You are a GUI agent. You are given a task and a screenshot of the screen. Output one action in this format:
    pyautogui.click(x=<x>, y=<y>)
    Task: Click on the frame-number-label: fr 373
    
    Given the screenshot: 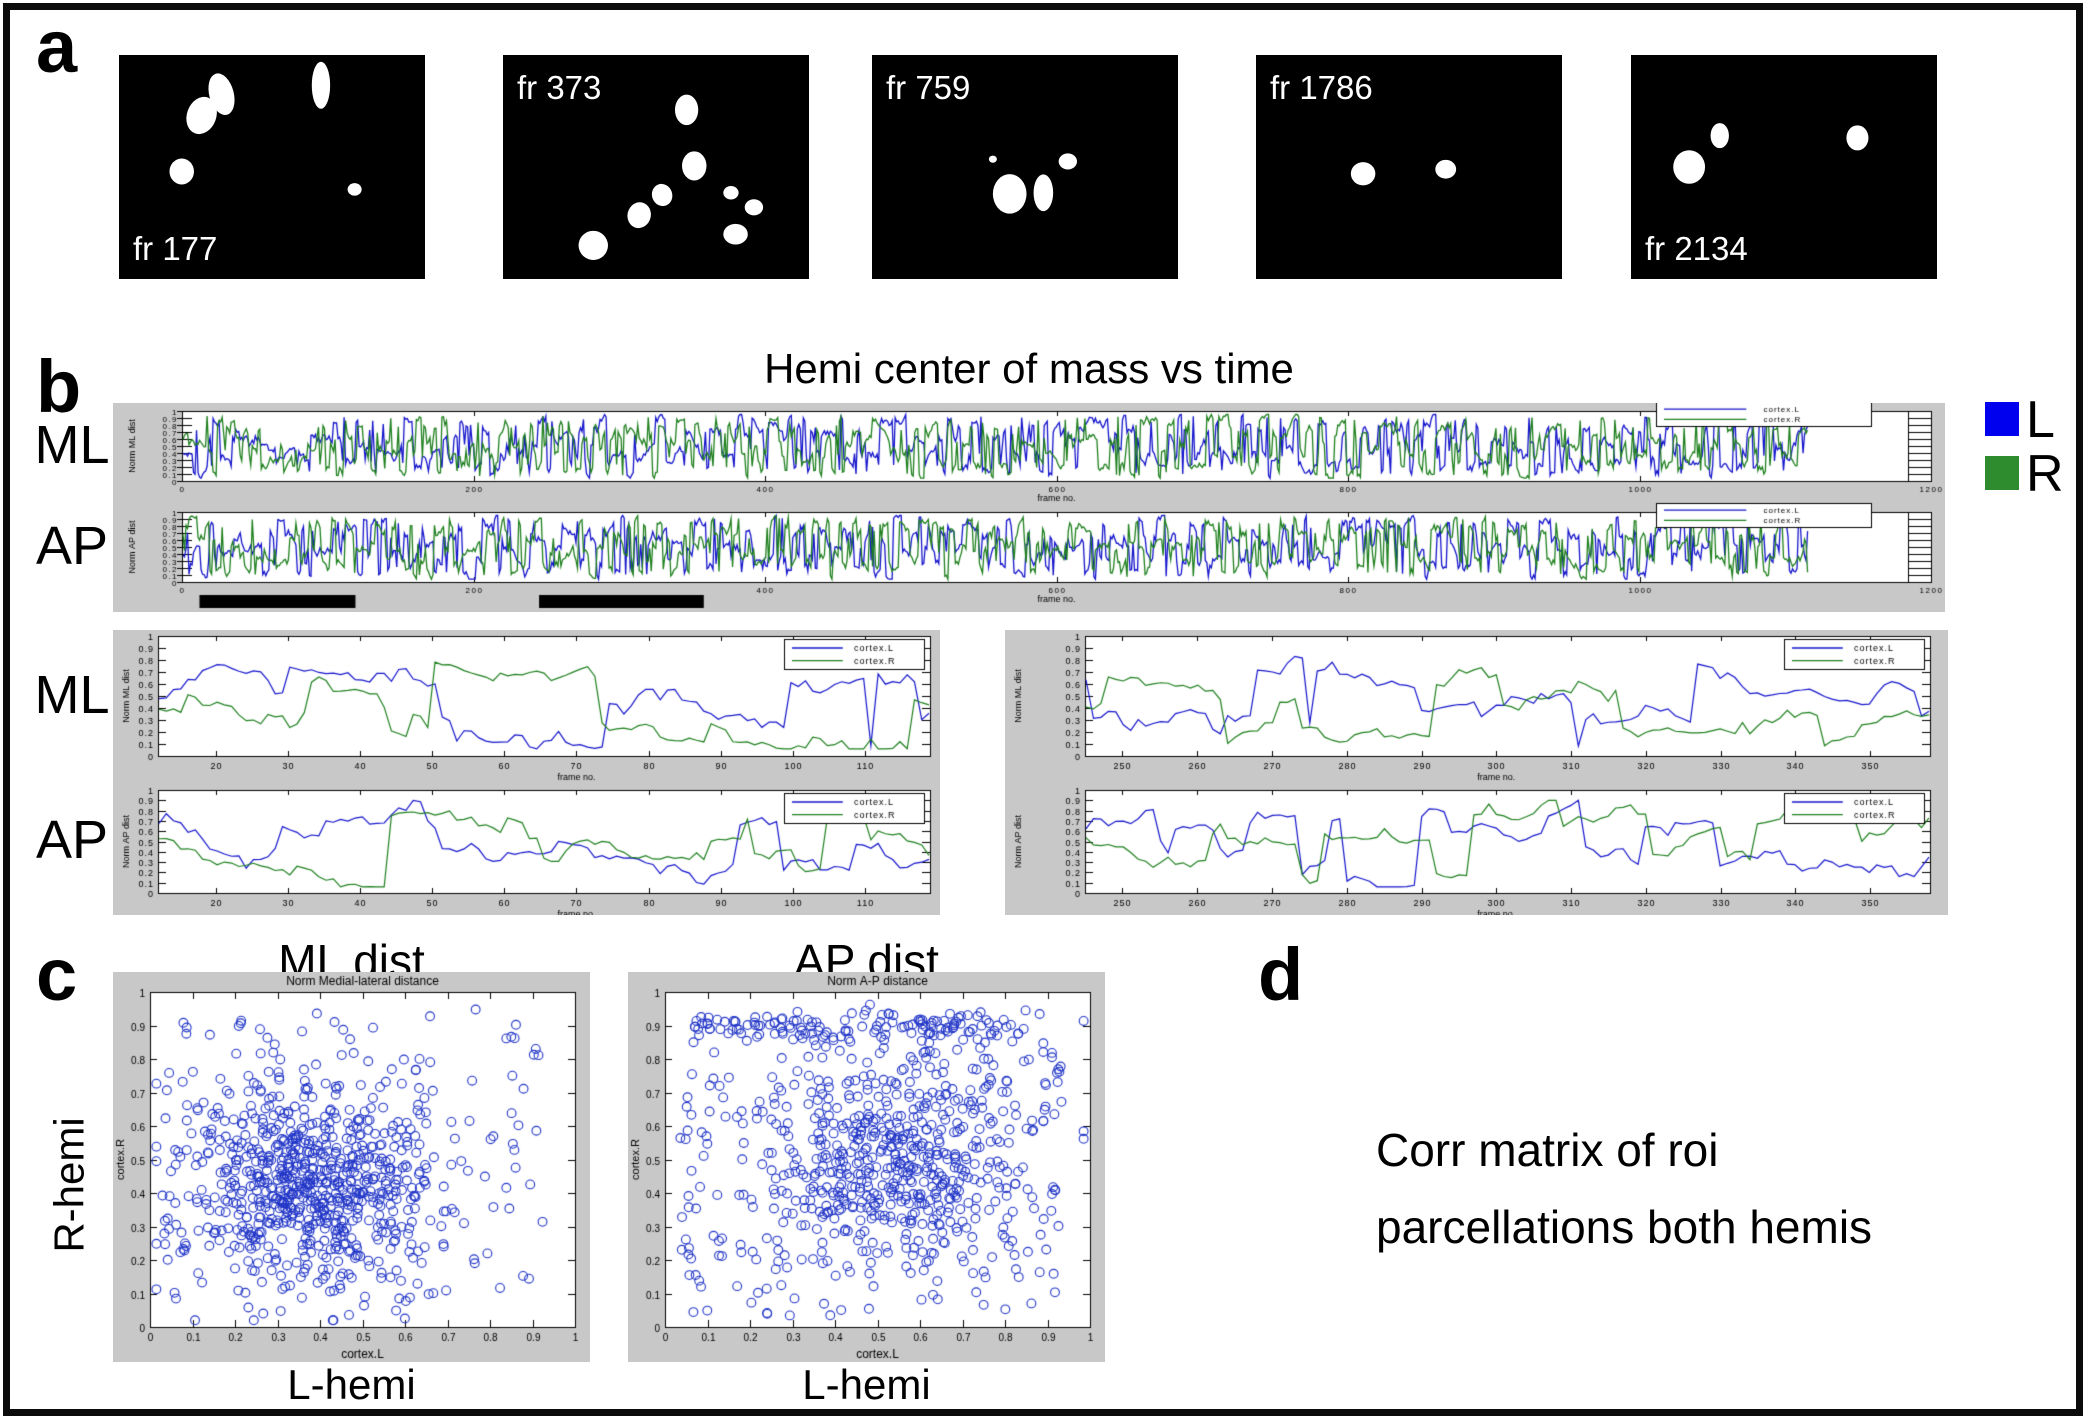 What is the action you would take?
    pyautogui.click(x=559, y=87)
    